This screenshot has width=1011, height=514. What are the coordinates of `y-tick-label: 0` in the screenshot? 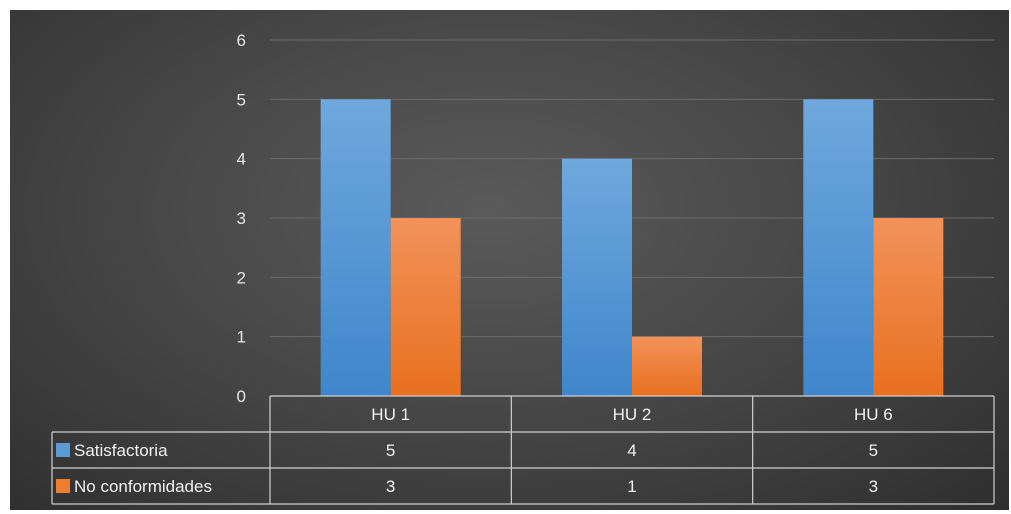 It's located at (241, 396).